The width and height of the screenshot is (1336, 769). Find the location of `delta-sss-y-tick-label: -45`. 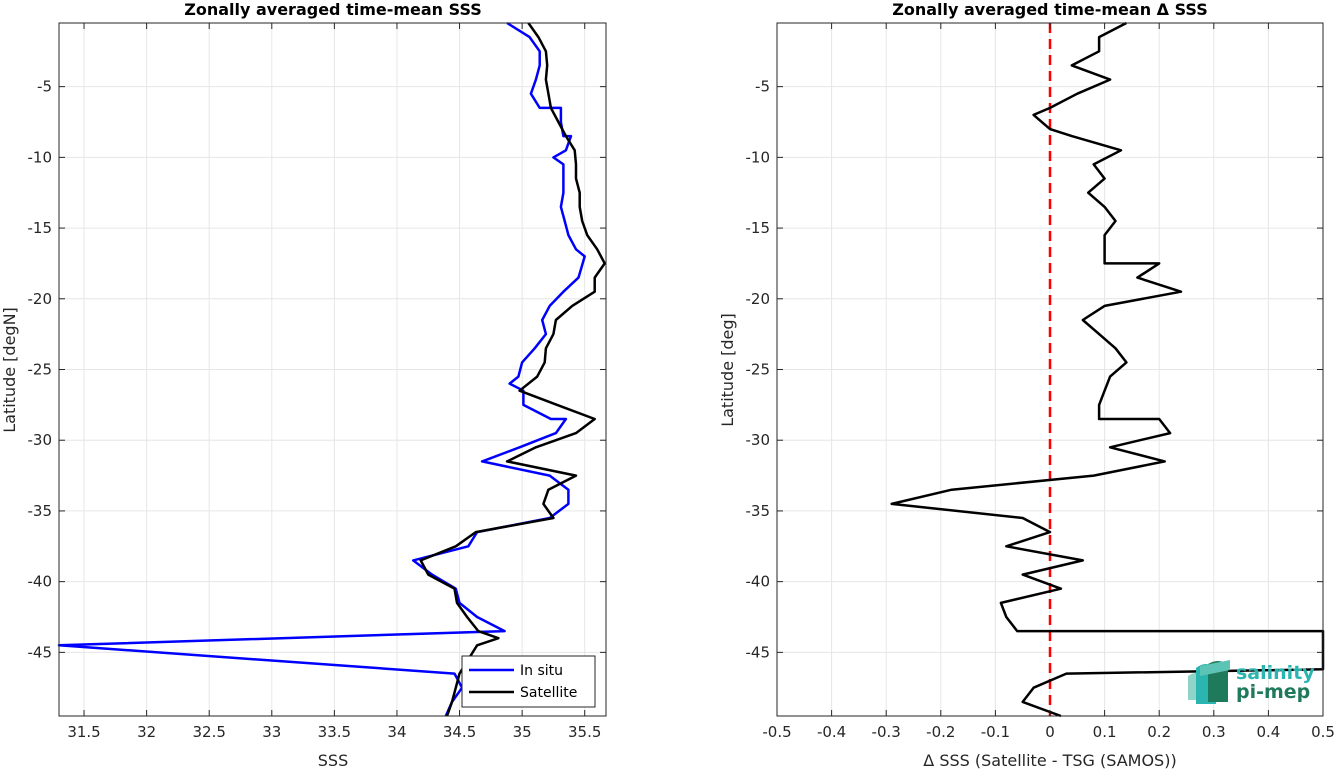

delta-sss-y-tick-label: -45 is located at coordinates (758, 652).